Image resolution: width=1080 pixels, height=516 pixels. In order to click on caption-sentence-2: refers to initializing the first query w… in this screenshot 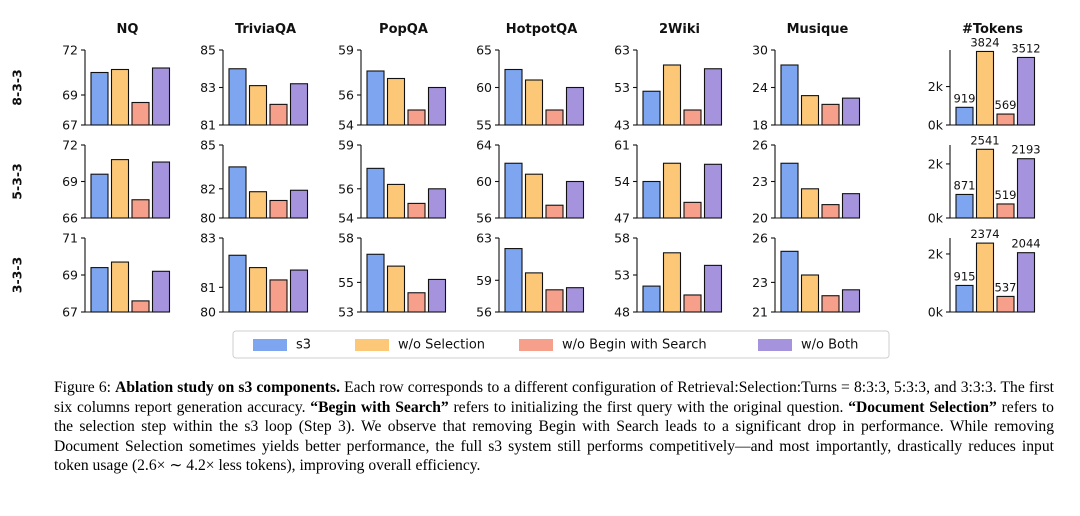, I will do `click(648, 407)`.